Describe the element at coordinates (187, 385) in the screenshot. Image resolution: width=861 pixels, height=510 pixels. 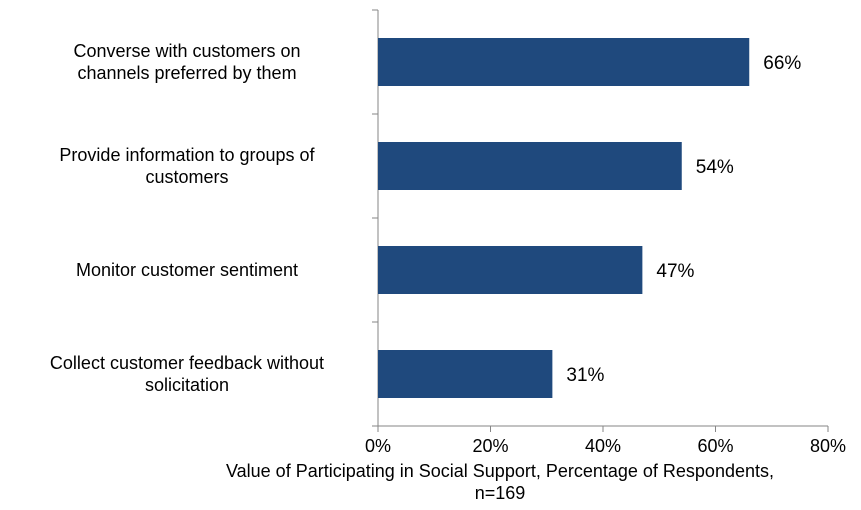
I see `category-label-line: solicitation` at that location.